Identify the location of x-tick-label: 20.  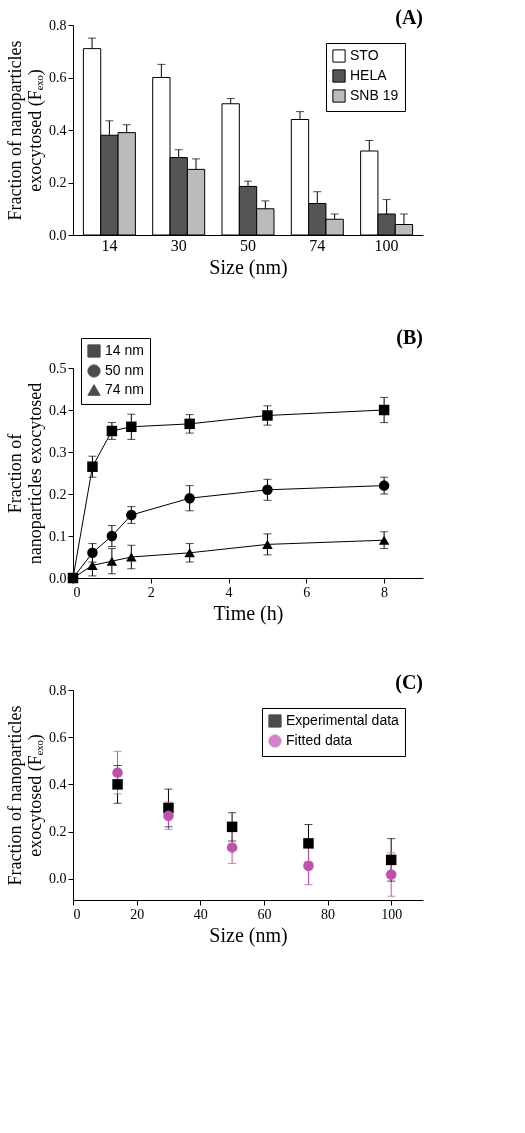
(137, 914).